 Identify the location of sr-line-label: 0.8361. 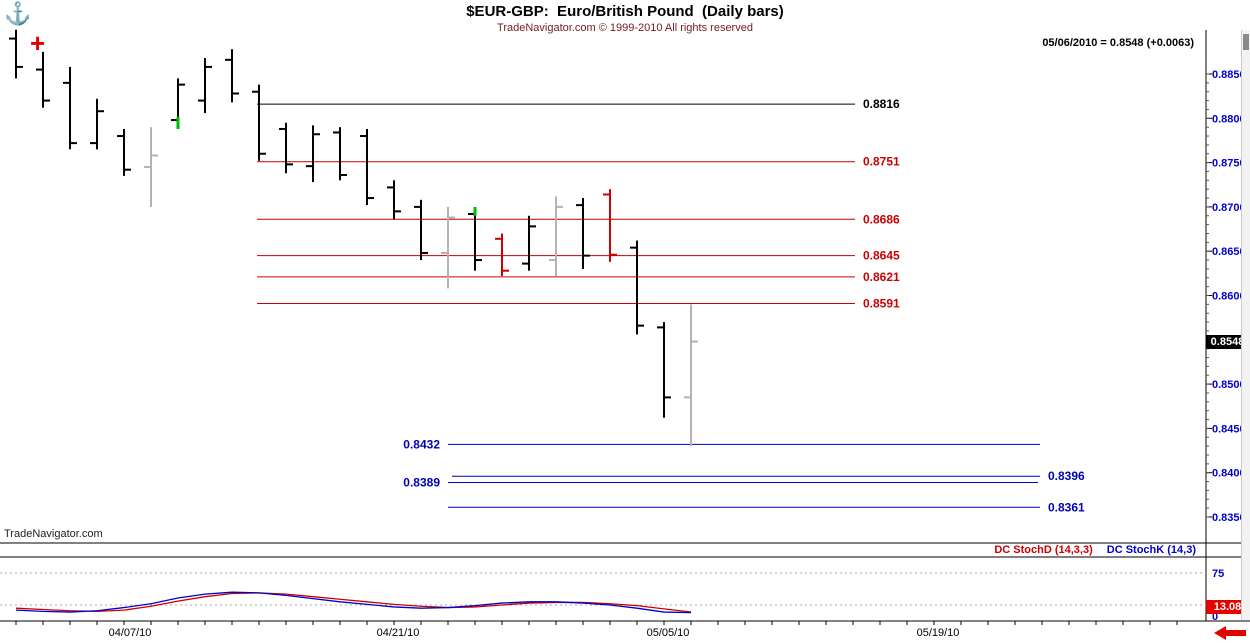
(1066, 507).